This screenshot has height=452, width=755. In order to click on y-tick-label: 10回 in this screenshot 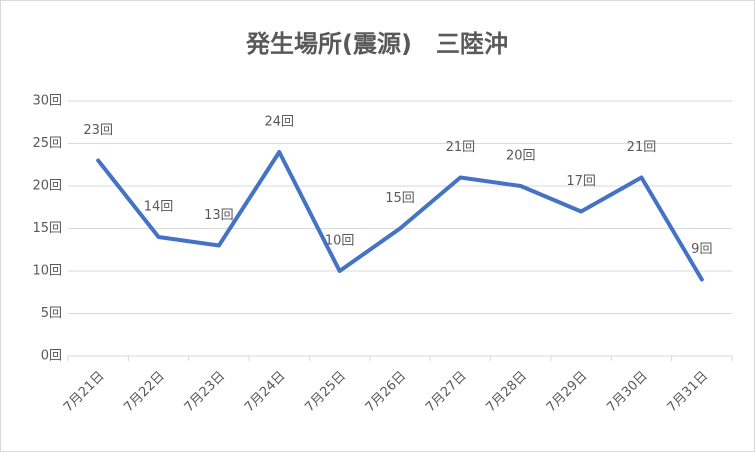, I will do `click(47, 271)`.